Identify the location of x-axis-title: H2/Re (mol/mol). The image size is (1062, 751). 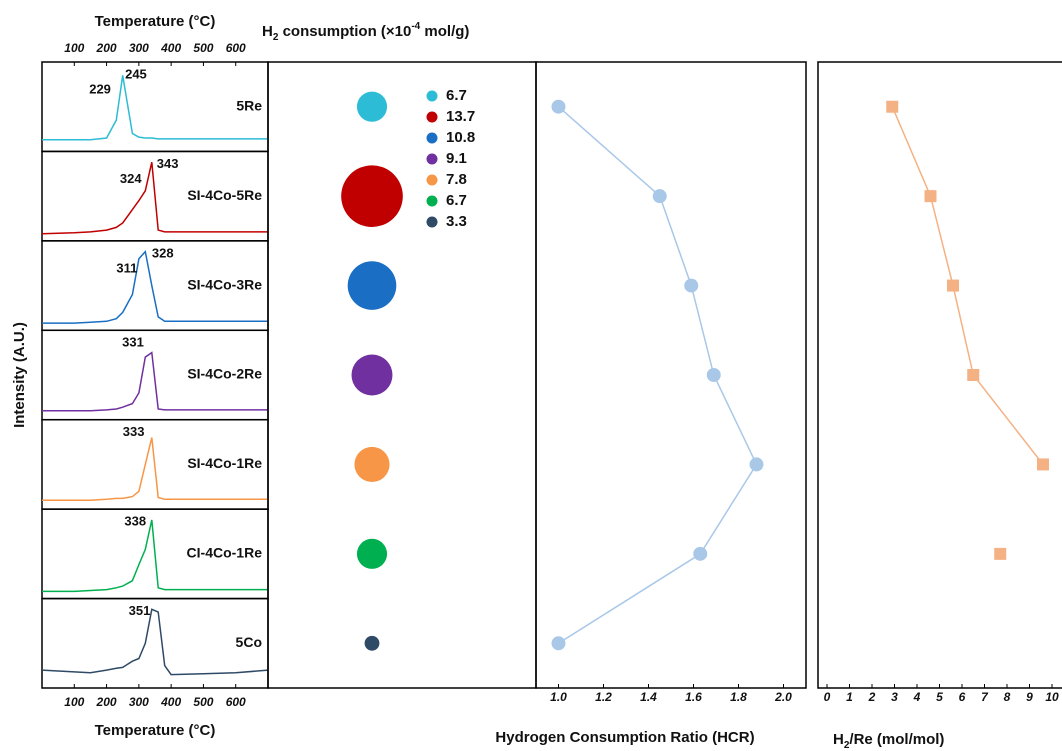
(888, 741).